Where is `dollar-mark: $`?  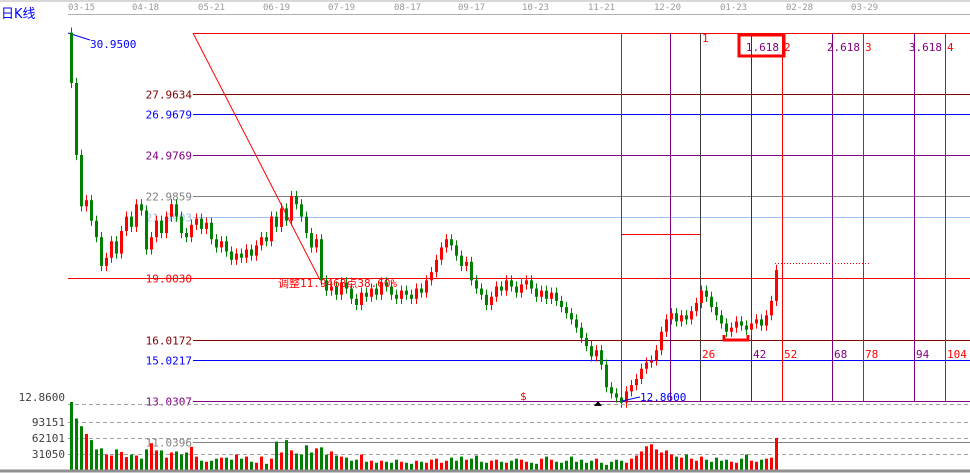 dollar-mark: $ is located at coordinates (523, 396).